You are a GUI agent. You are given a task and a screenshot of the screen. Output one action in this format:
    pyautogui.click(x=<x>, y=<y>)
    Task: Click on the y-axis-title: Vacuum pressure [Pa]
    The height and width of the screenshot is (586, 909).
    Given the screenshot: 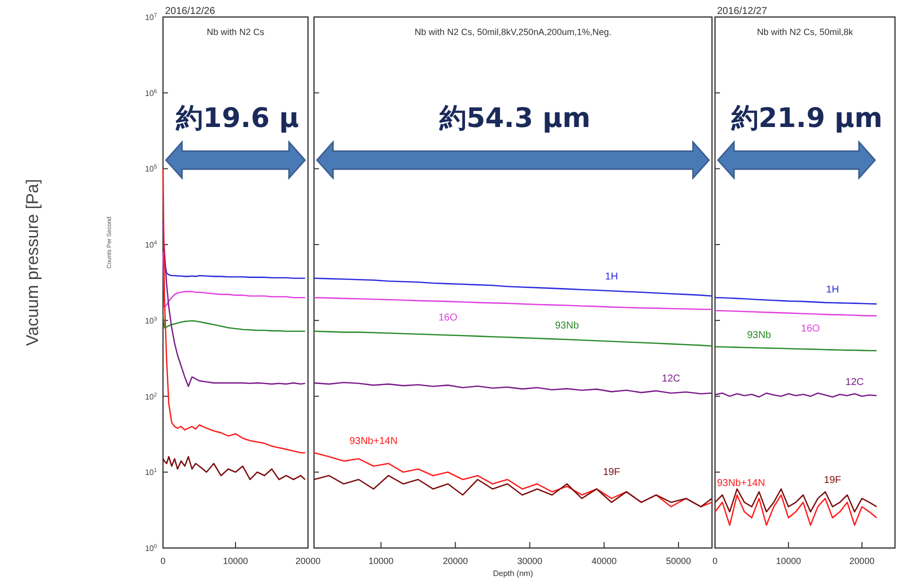 What is the action you would take?
    pyautogui.click(x=32, y=262)
    